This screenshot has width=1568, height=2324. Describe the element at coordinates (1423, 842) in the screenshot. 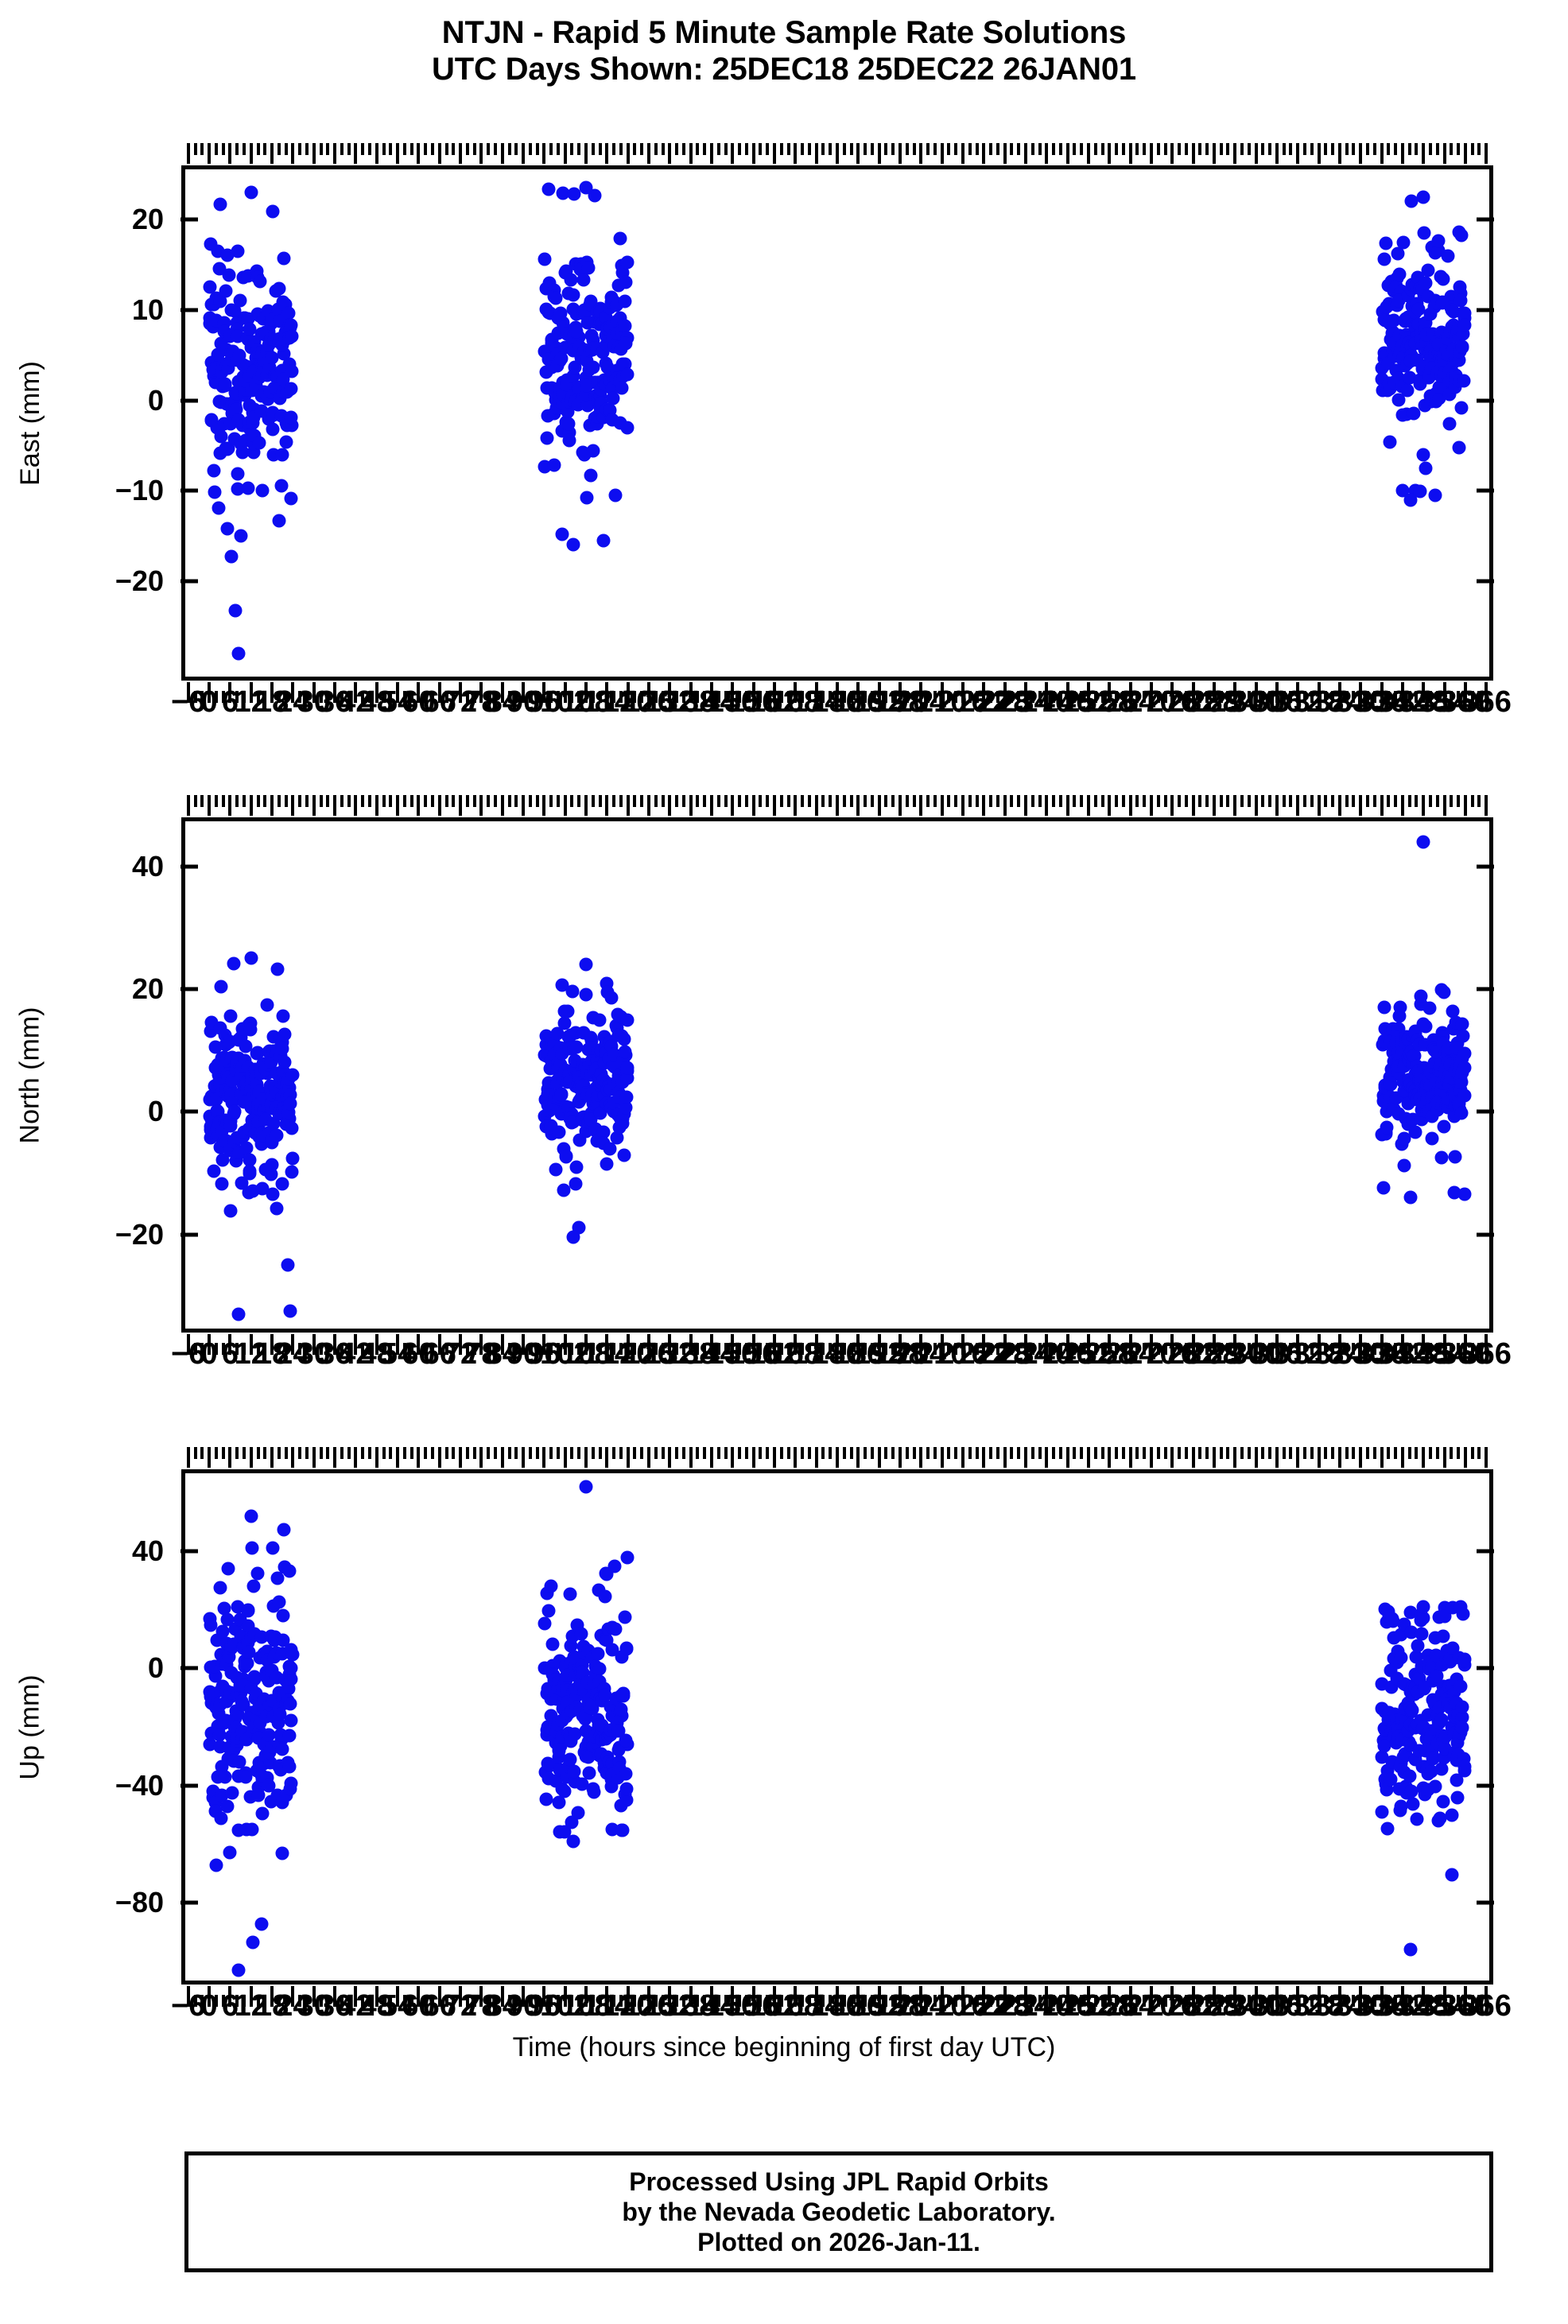

I see `data-point-extreme` at that location.